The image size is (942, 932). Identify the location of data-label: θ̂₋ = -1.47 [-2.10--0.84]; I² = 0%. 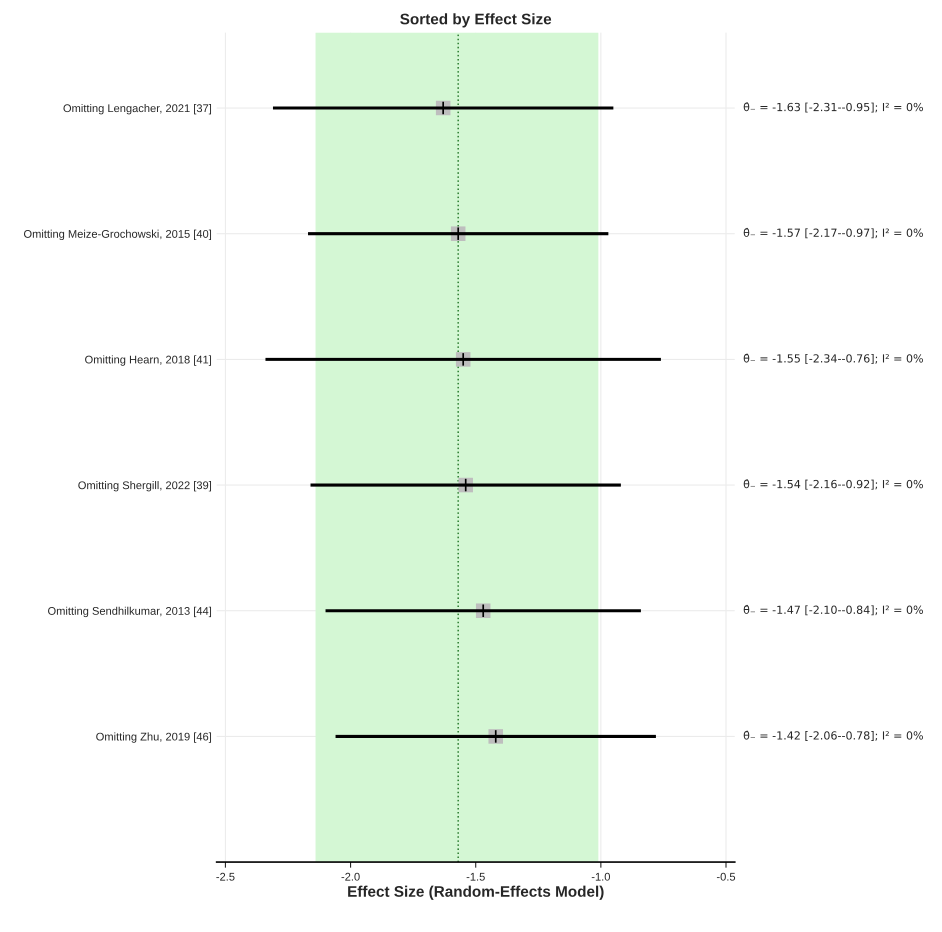
(833, 610).